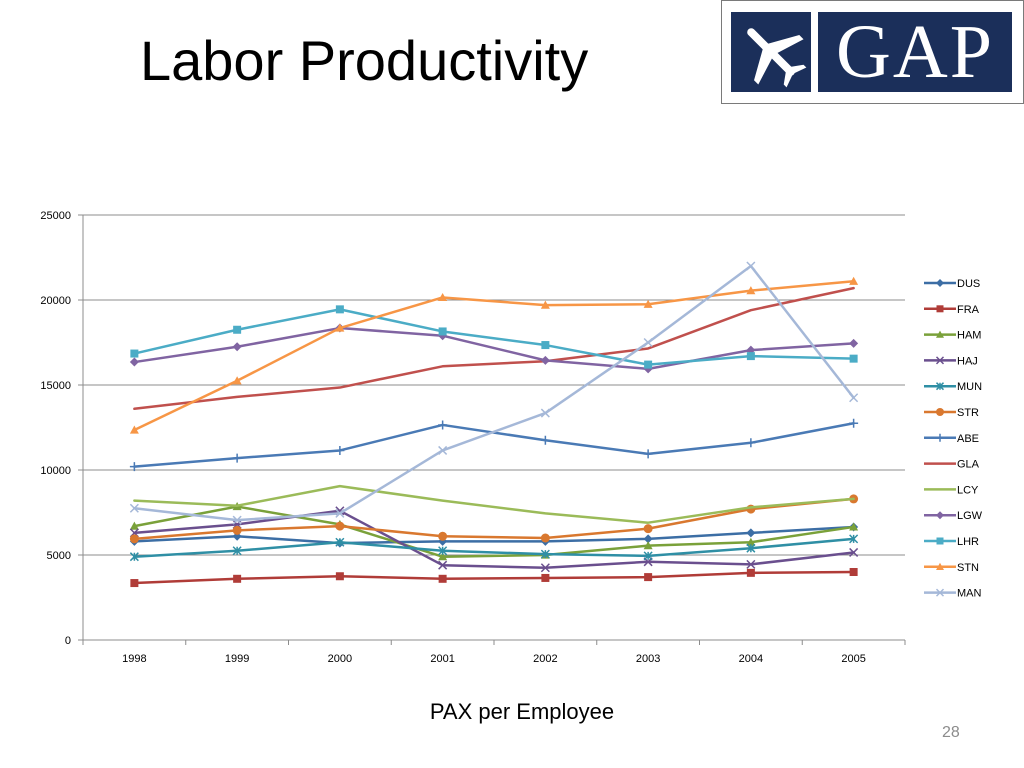 The image size is (1024, 768). Describe the element at coordinates (968, 284) in the screenshot. I see `legend-label: DUS` at that location.